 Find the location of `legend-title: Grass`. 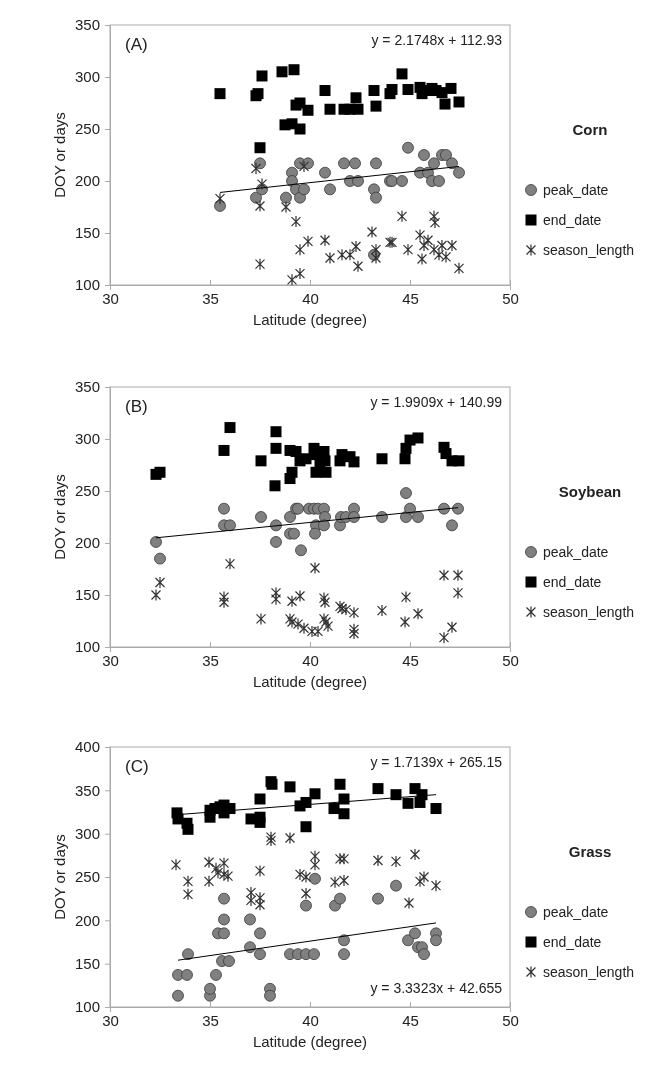

legend-title: Grass is located at coordinates (590, 851).